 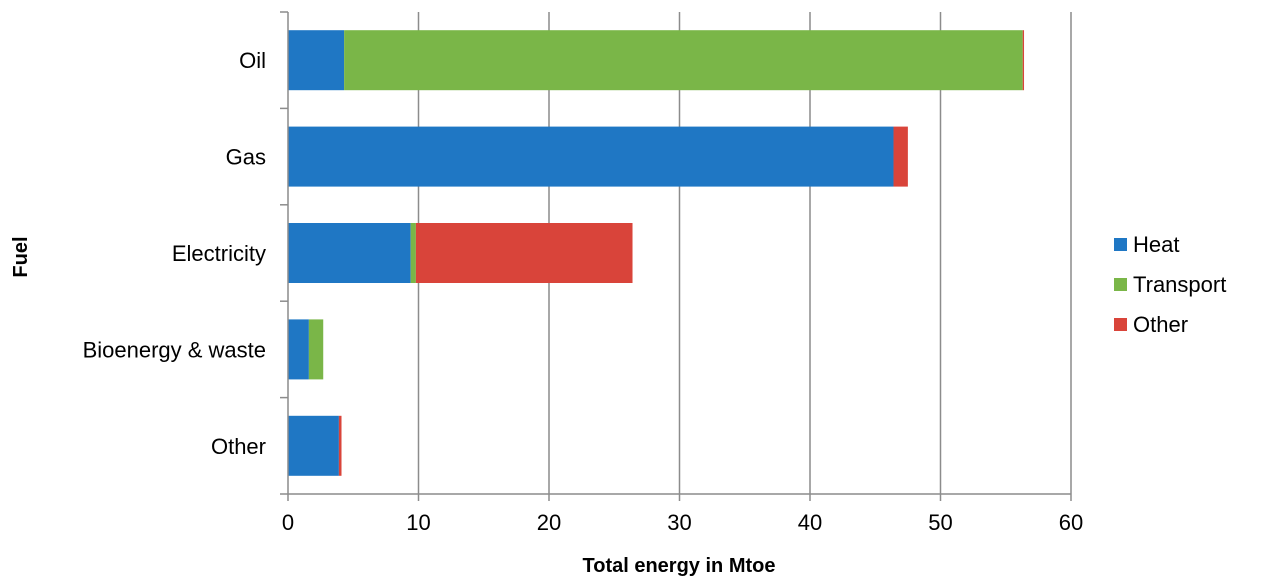 What do you see at coordinates (1120, 324) in the screenshot?
I see `legend-swatch-other` at bounding box center [1120, 324].